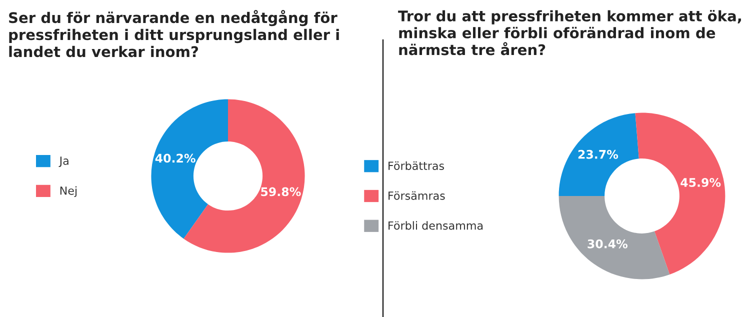 This screenshot has height=317, width=755. What do you see at coordinates (174, 34) in the screenshot?
I see `chart-title: Ser du för närvarande en nedåtgång för pressfriheten i ditt ursprungsland eller i landet du verkar inom?` at bounding box center [174, 34].